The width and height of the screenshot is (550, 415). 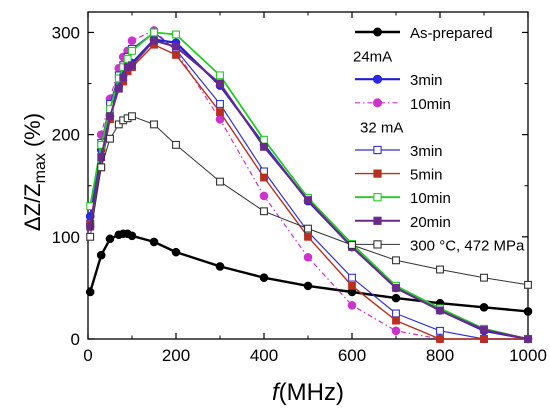 I want to click on legend-header: 24mA, so click(x=372, y=57).